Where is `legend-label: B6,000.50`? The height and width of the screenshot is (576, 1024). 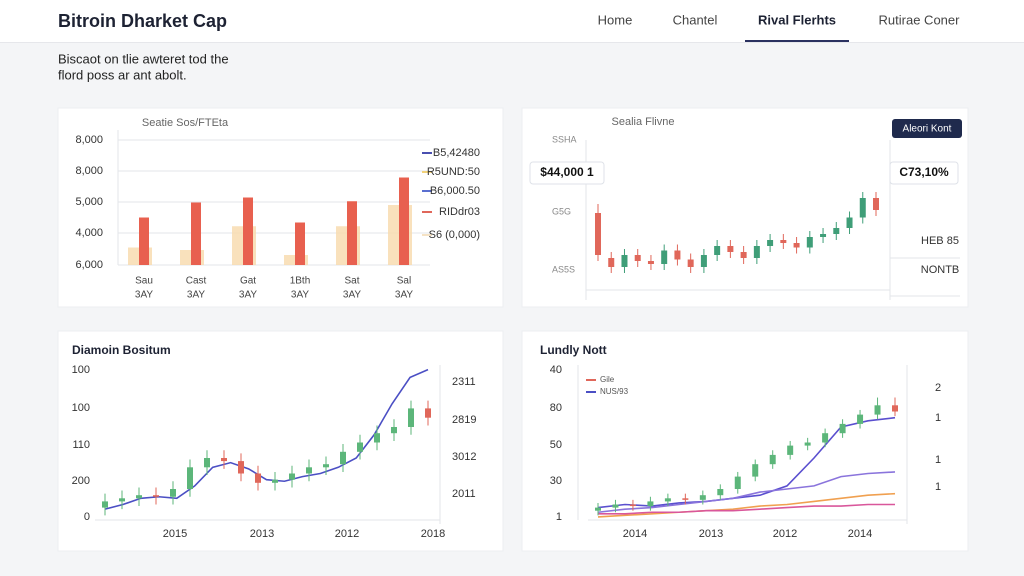
legend-label: B6,000.50 is located at coordinates (455, 191).